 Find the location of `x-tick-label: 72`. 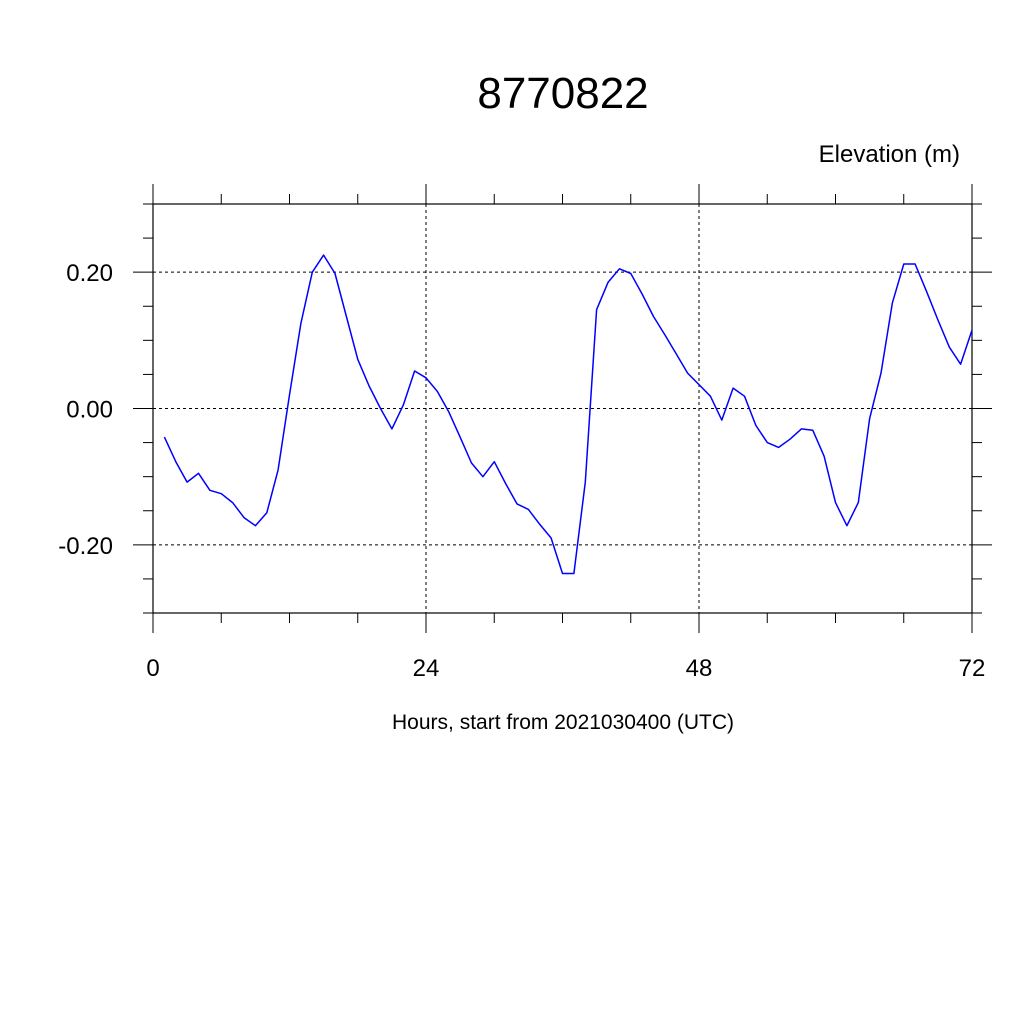

x-tick-label: 72 is located at coordinates (972, 668).